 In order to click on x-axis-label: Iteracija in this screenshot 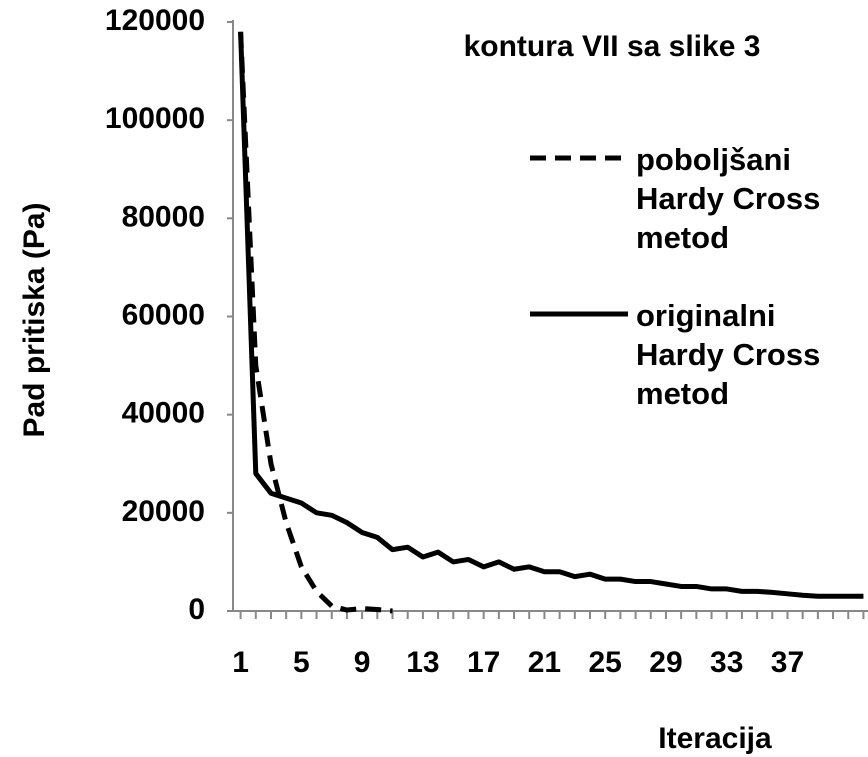, I will do `click(715, 738)`.